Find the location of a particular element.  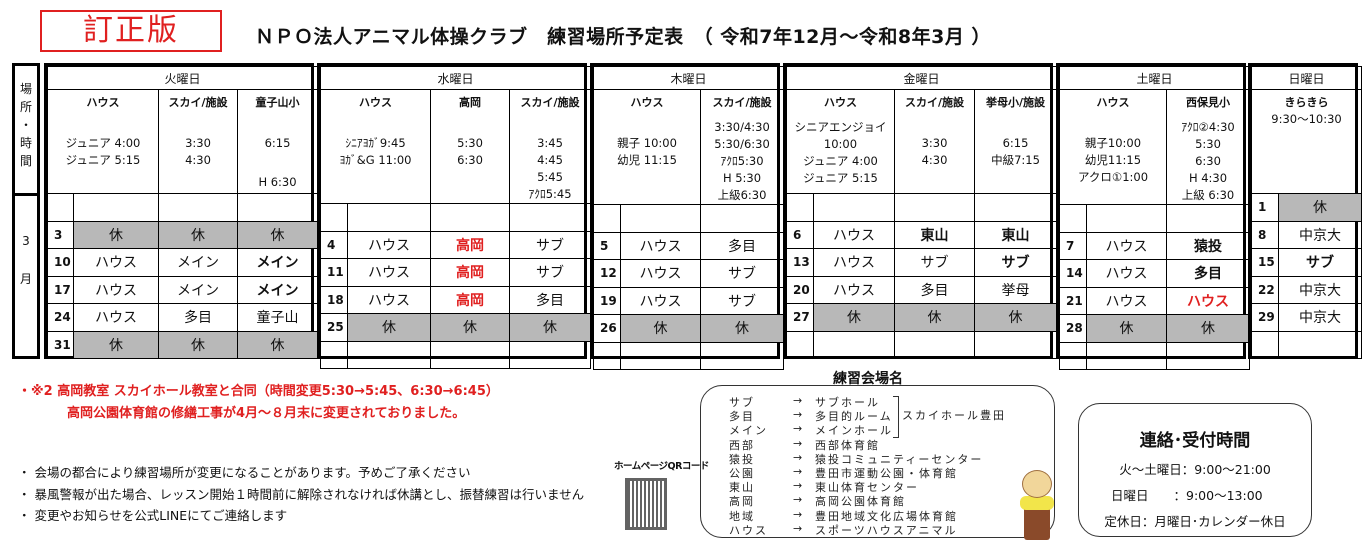

legend-abbr: ハウス is located at coordinates (748, 530).